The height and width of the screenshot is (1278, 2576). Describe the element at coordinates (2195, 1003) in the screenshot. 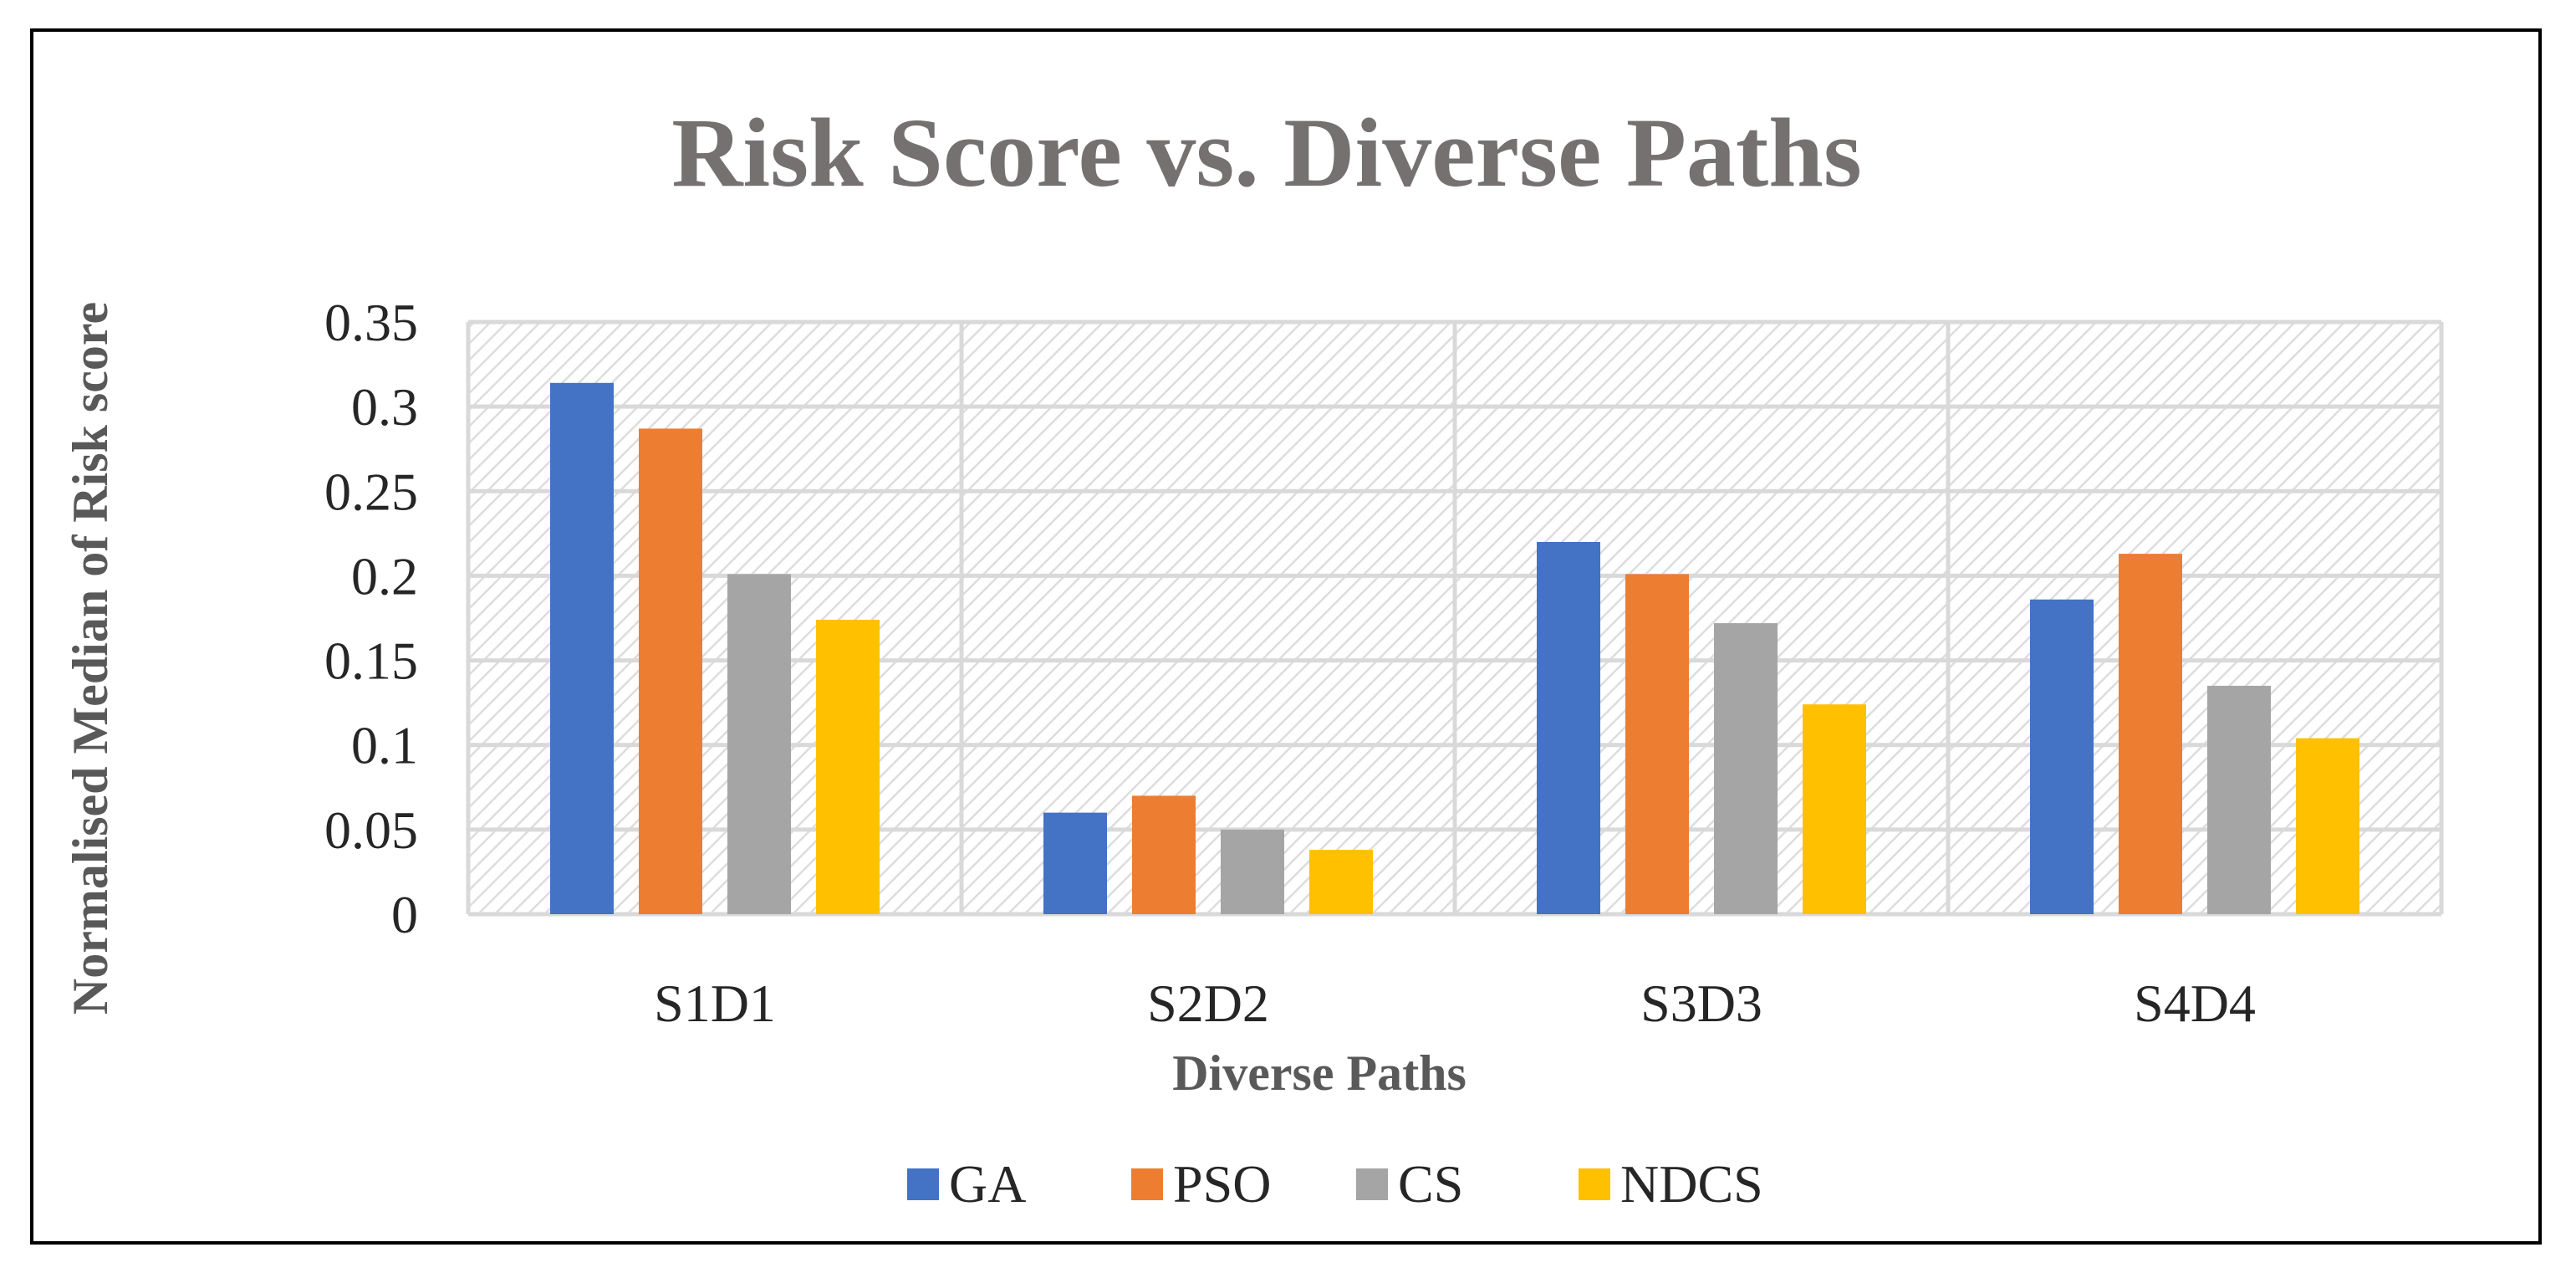

I see `x-tick-label: S4D4` at that location.